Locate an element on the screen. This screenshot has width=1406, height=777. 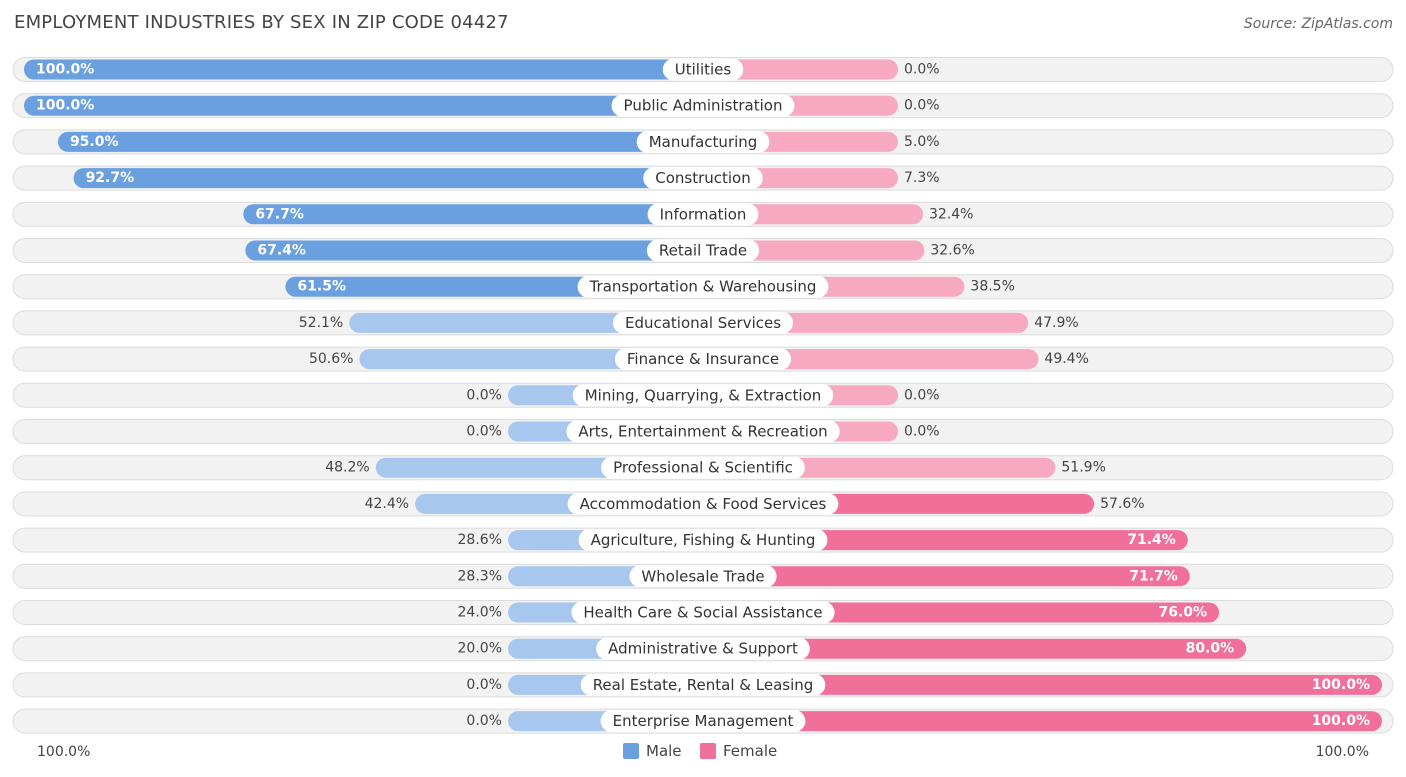
category-label: Administrative & Support is located at coordinates (703, 649).